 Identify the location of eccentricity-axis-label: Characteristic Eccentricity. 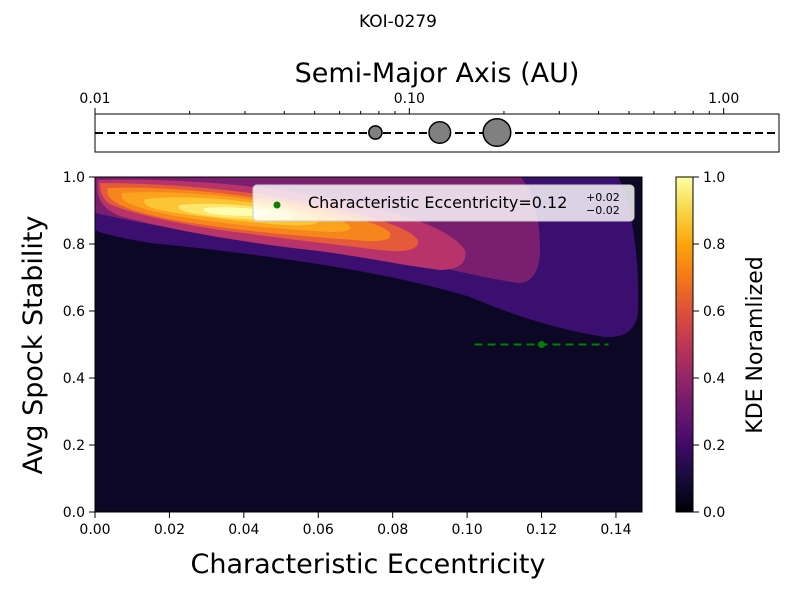
(368, 564).